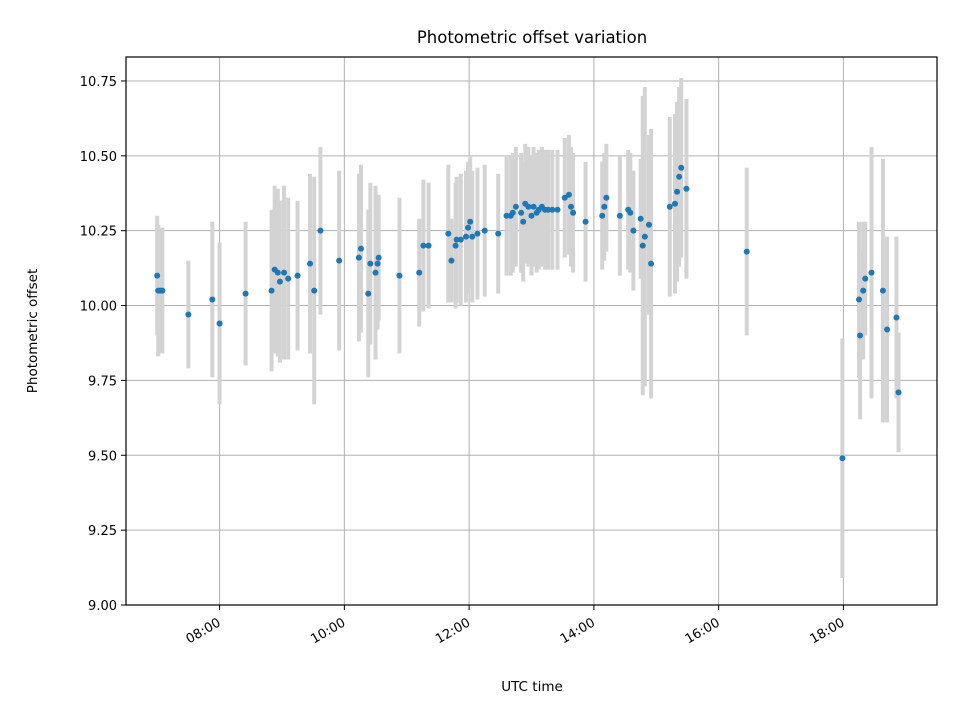  Describe the element at coordinates (98, 307) in the screenshot. I see `y-tick-label: 10.00` at that location.